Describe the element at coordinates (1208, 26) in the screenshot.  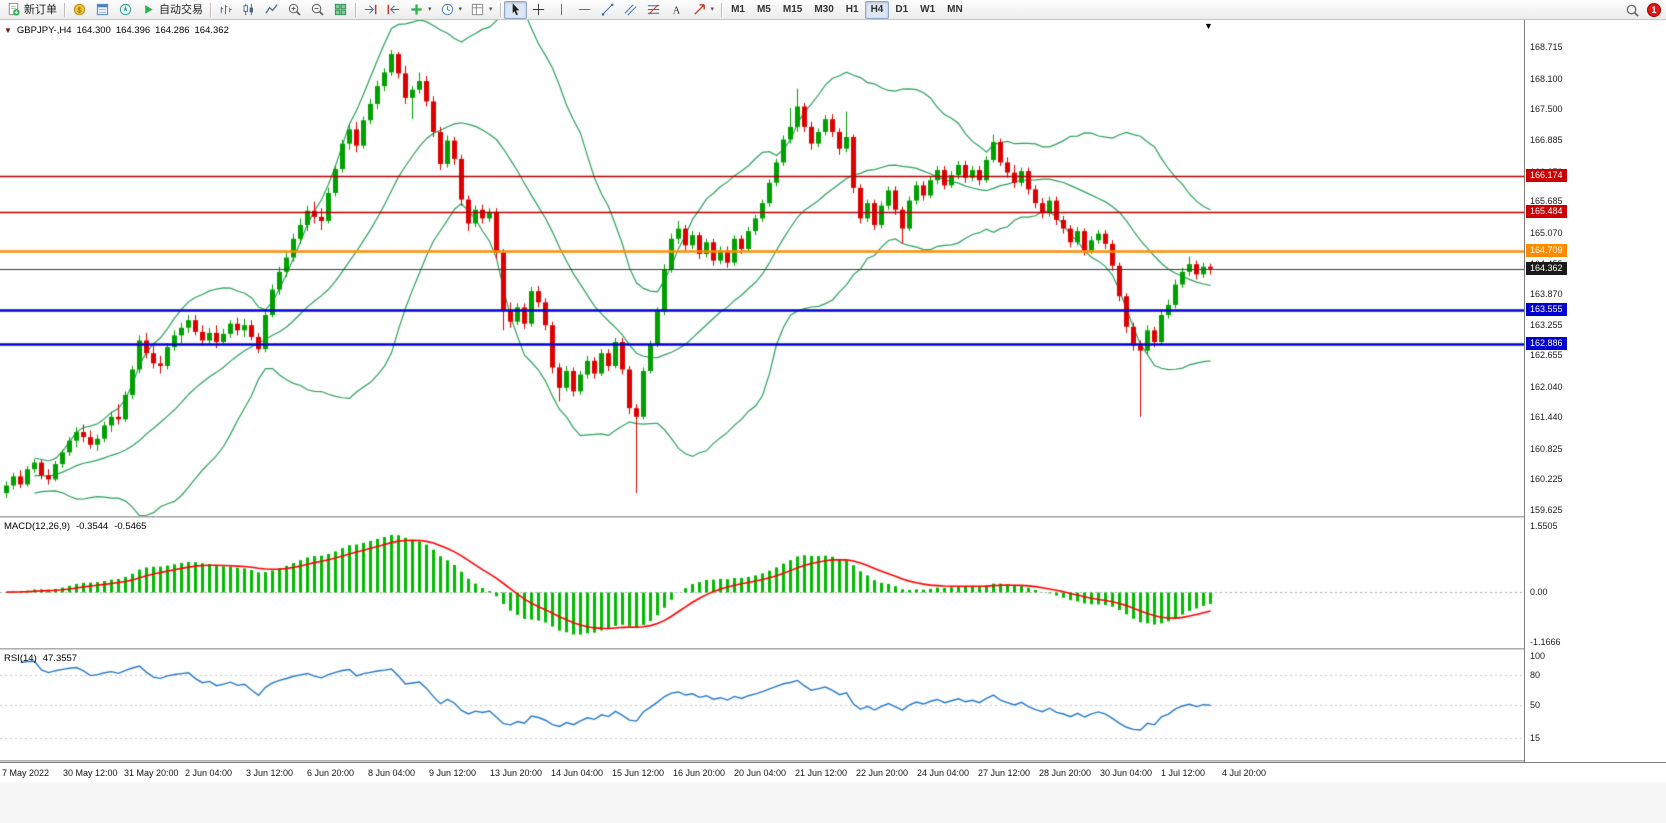
I see `chart-shift-marker-icon: ▼` at that location.